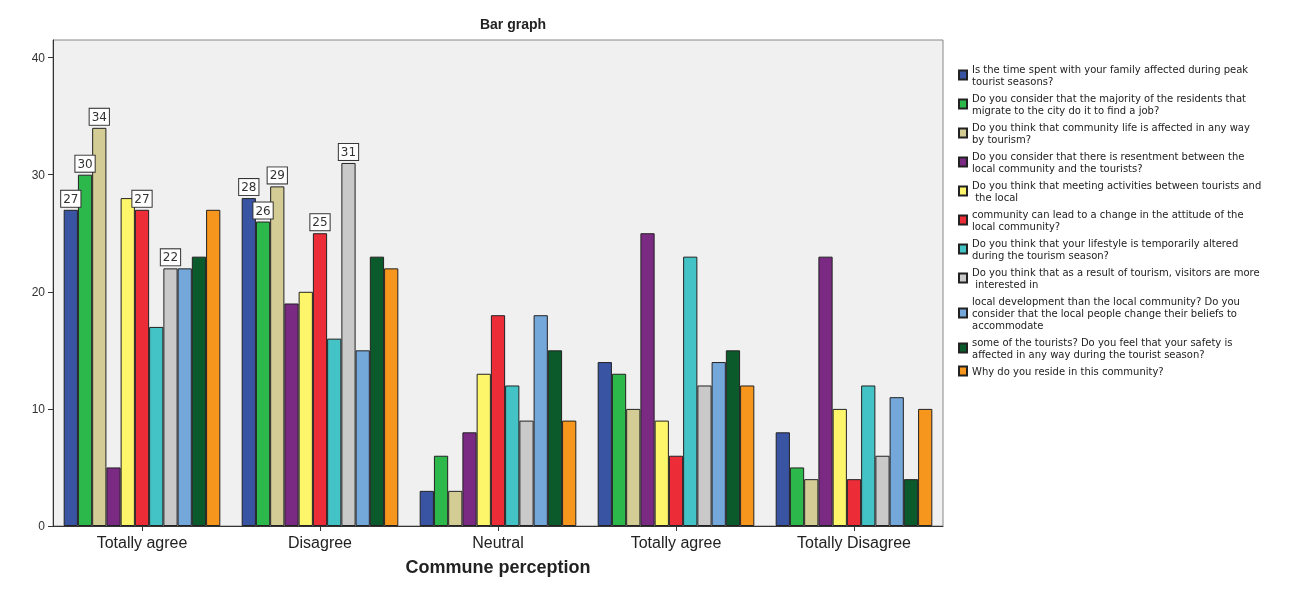  Describe the element at coordinates (1112, 75) in the screenshot. I see `legend-label: Is the time spent with your family affected during peak tourist seasons?` at that location.